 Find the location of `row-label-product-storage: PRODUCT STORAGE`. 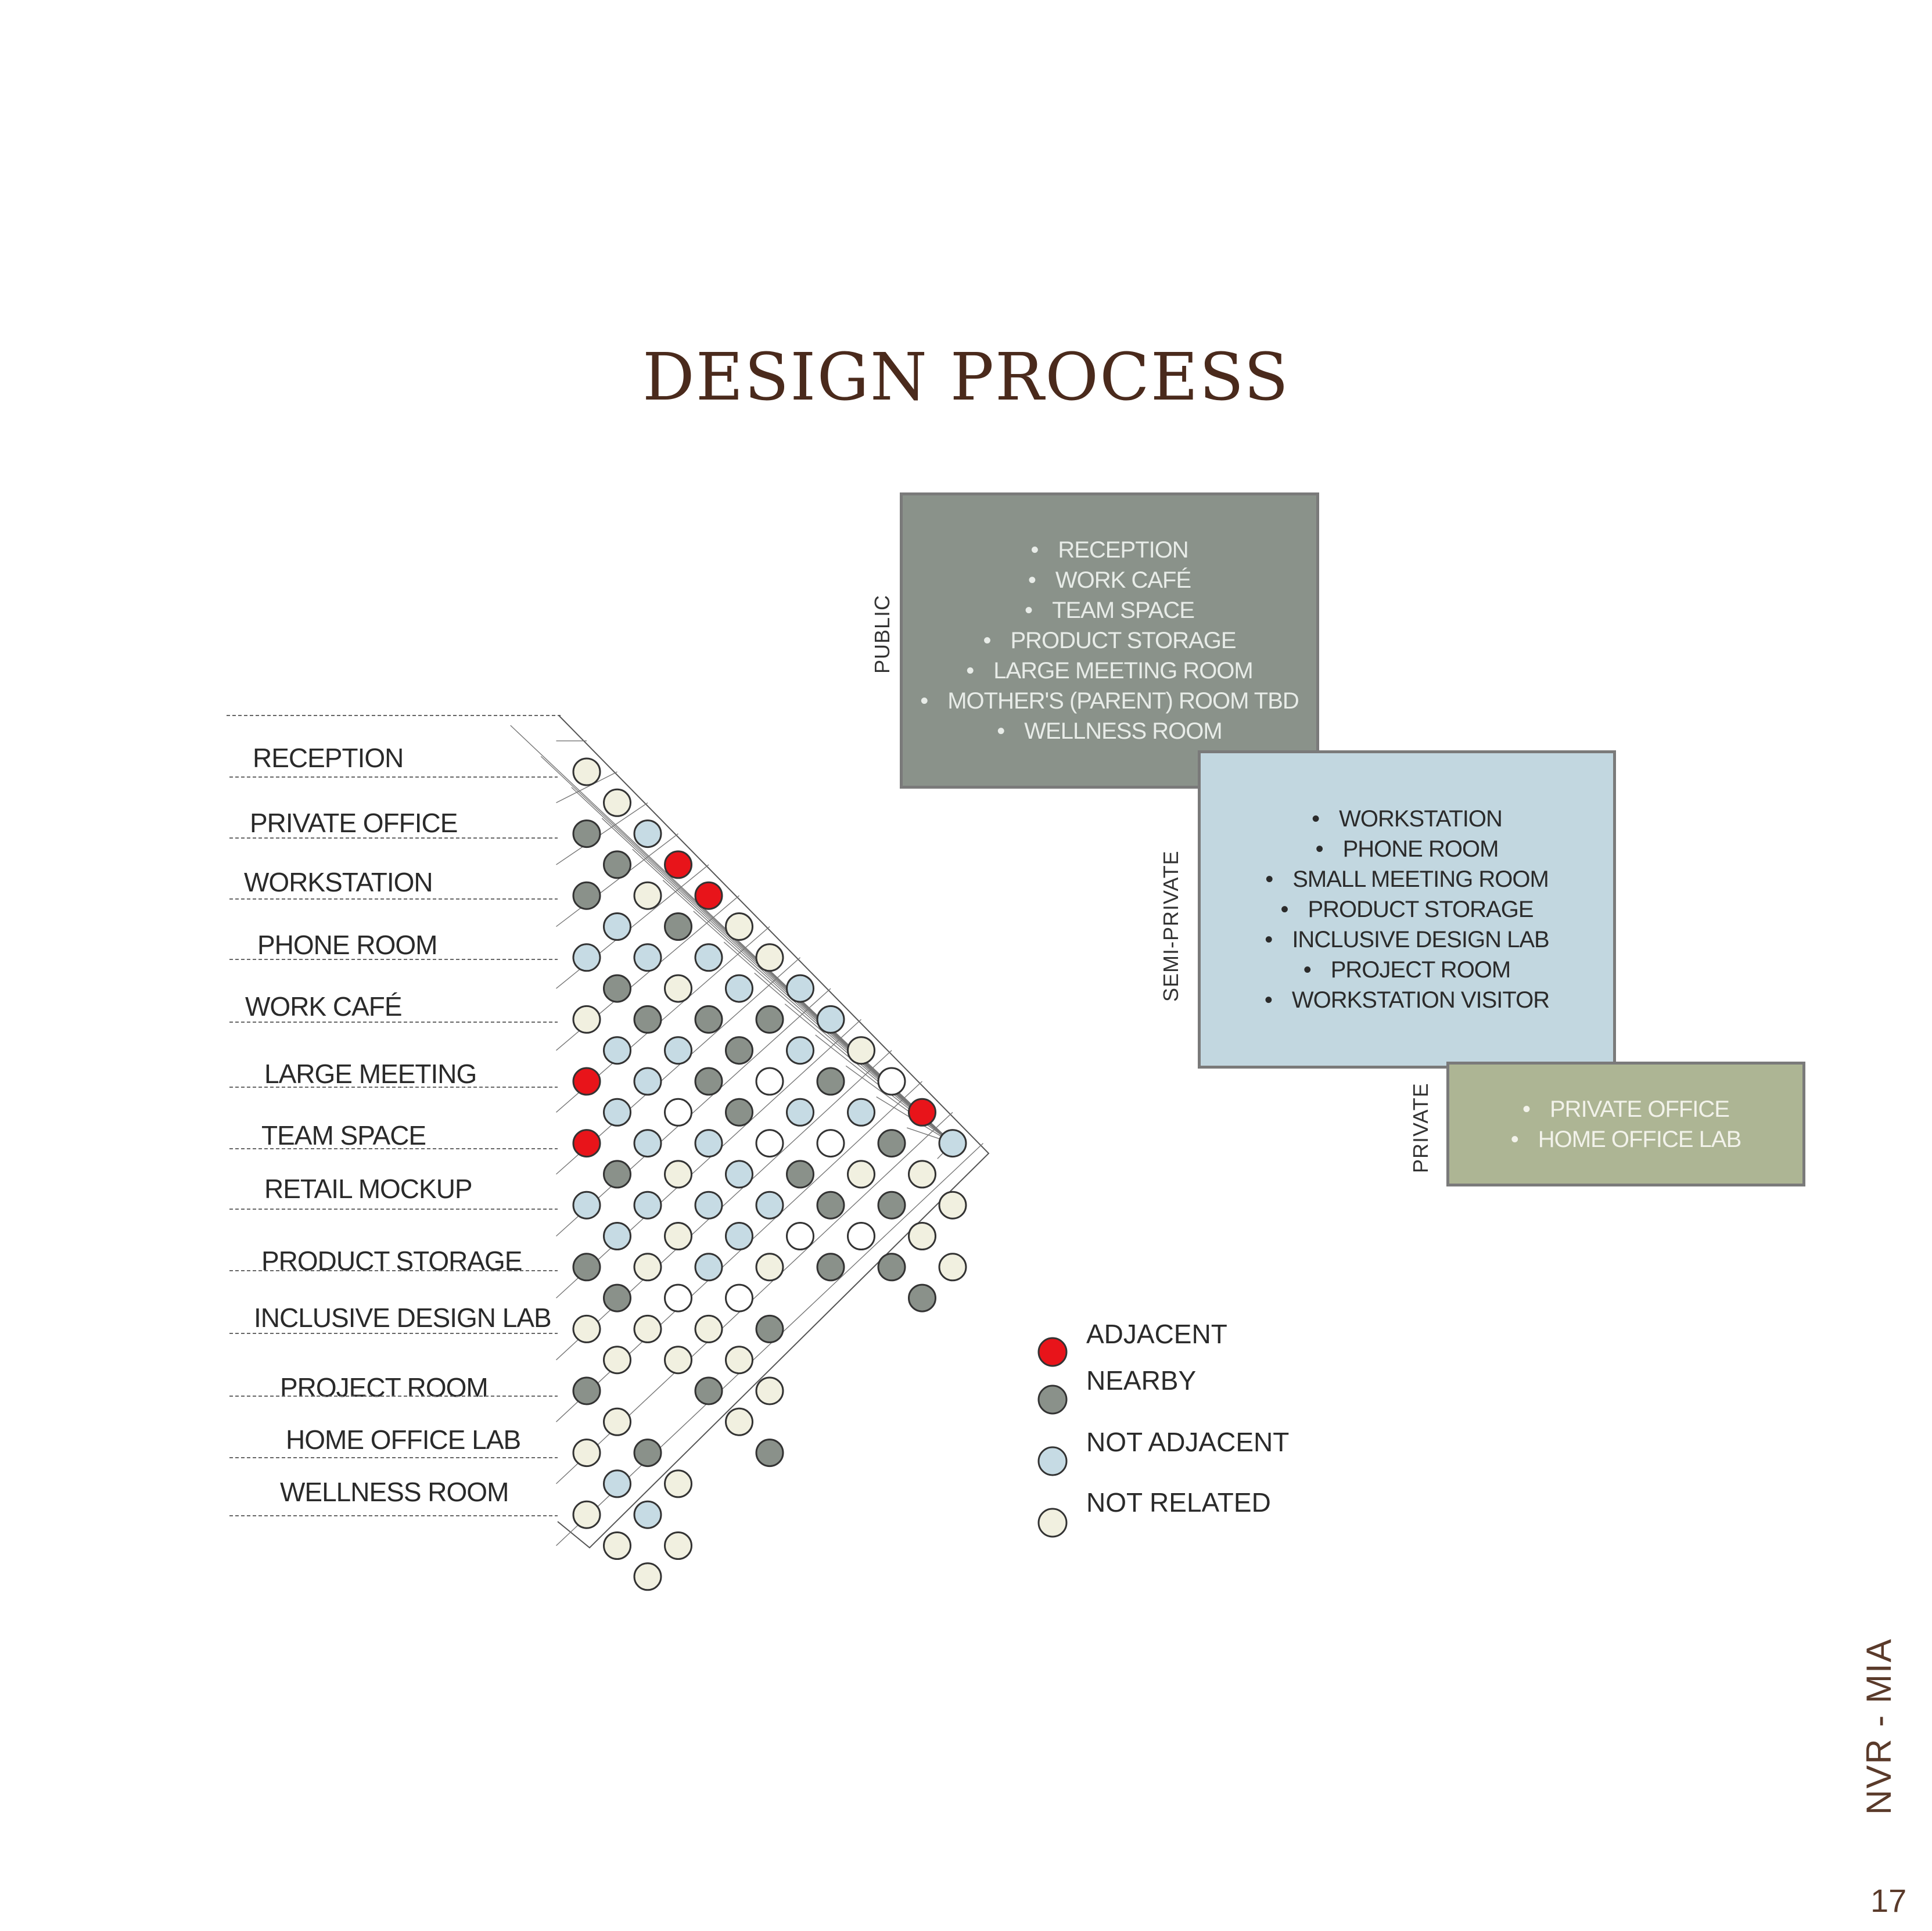

row-label-product-storage: PRODUCT STORAGE is located at coordinates (391, 1261).